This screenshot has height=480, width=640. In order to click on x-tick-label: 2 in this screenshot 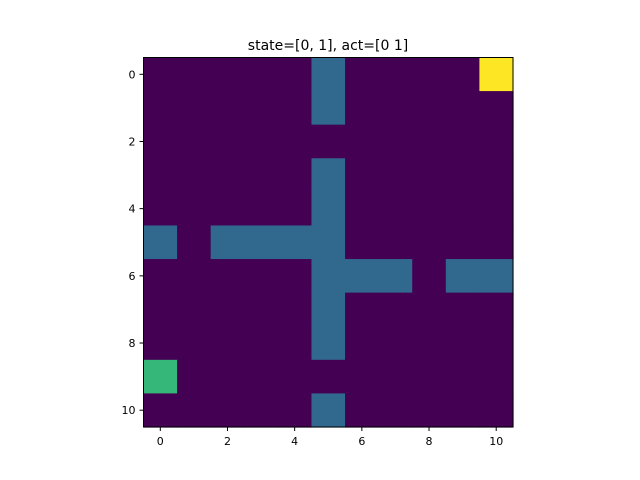, I will do `click(227, 441)`.